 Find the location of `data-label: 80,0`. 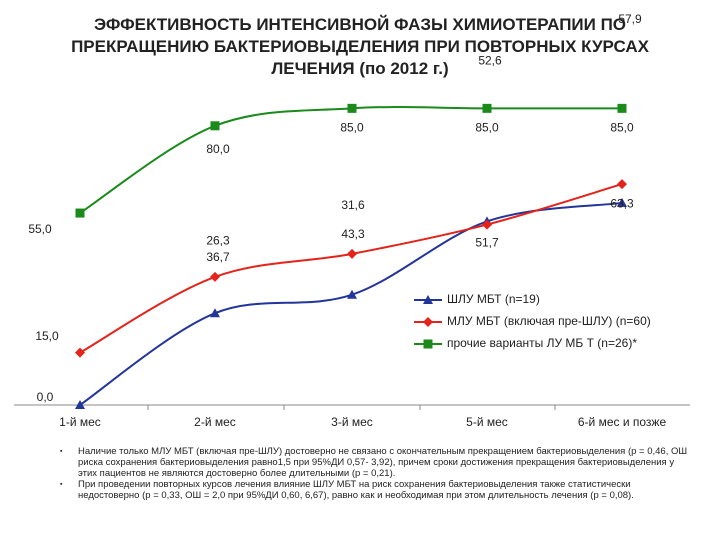

data-label: 80,0 is located at coordinates (218, 149).